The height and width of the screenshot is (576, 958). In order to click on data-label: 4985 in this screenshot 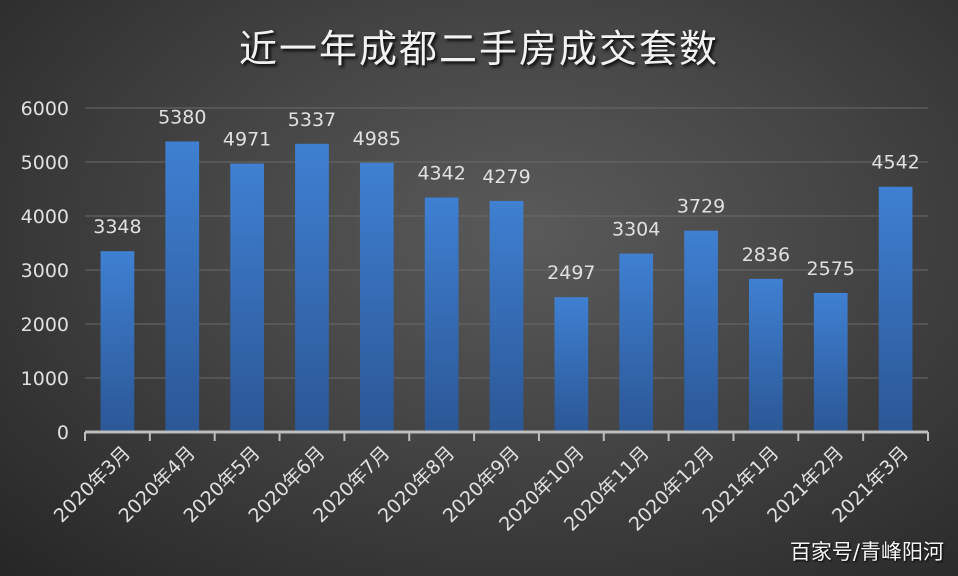, I will do `click(377, 139)`.